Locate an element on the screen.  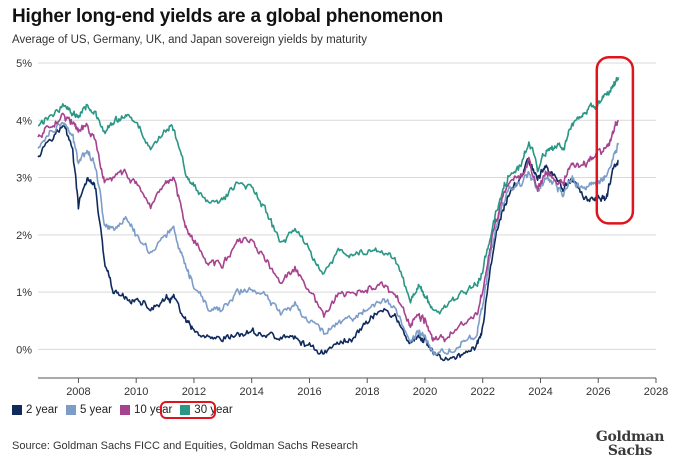
legend-item-2-year: 2 year is located at coordinates (35, 410).